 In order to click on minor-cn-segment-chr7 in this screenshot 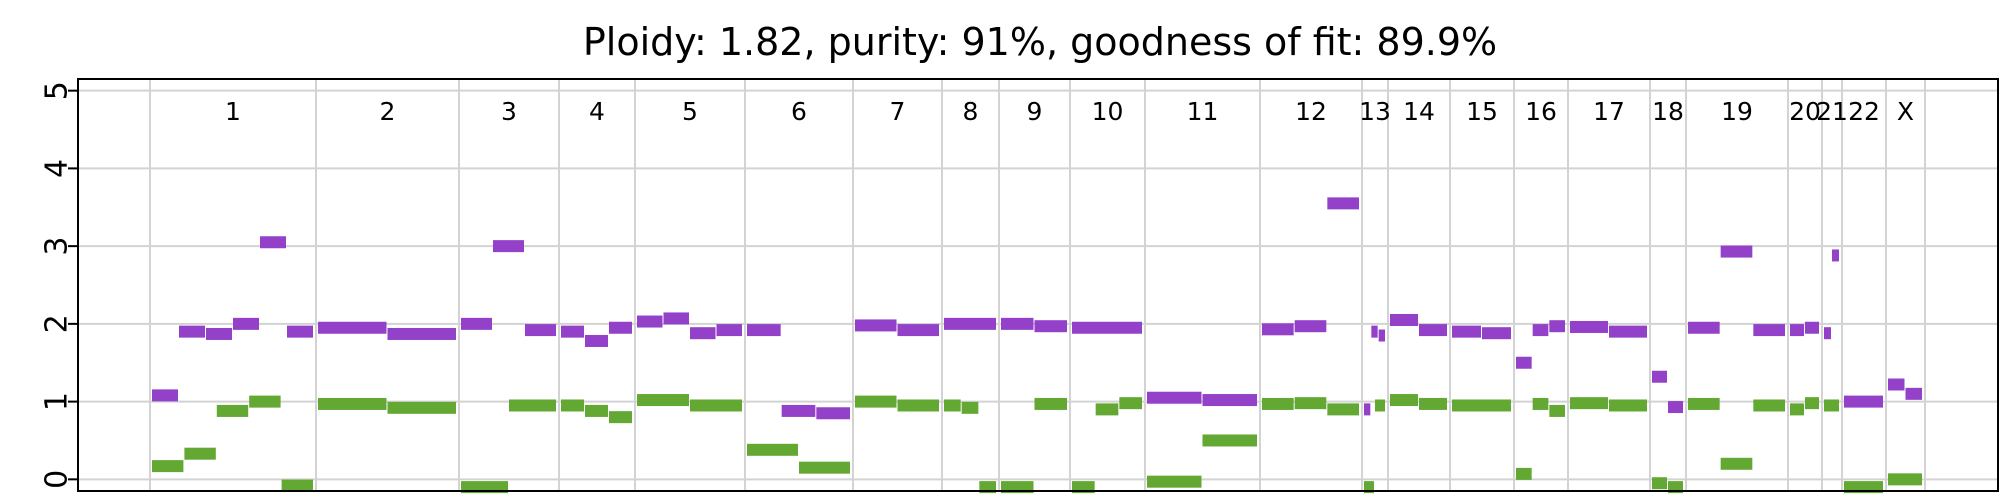, I will do `click(918, 405)`.